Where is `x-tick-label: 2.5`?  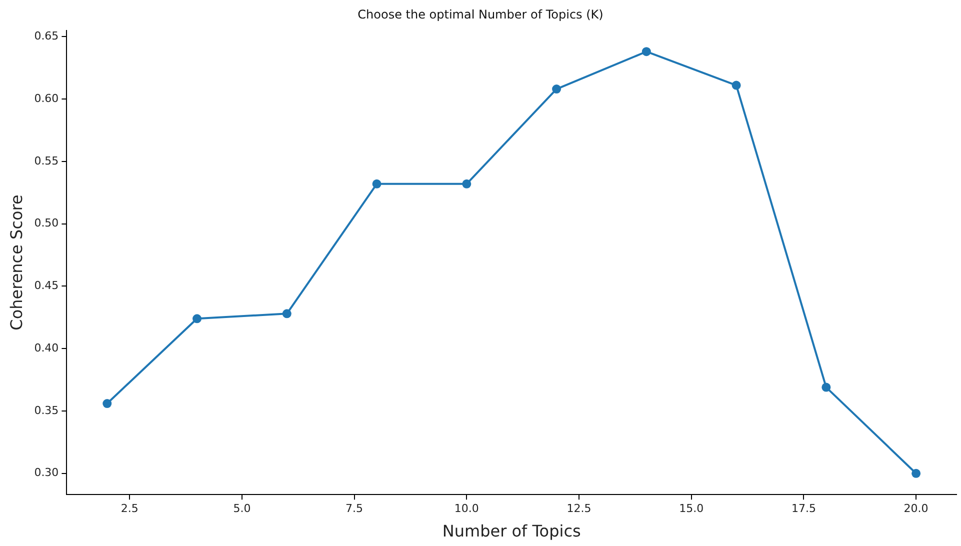
x-tick-label: 2.5 is located at coordinates (129, 509).